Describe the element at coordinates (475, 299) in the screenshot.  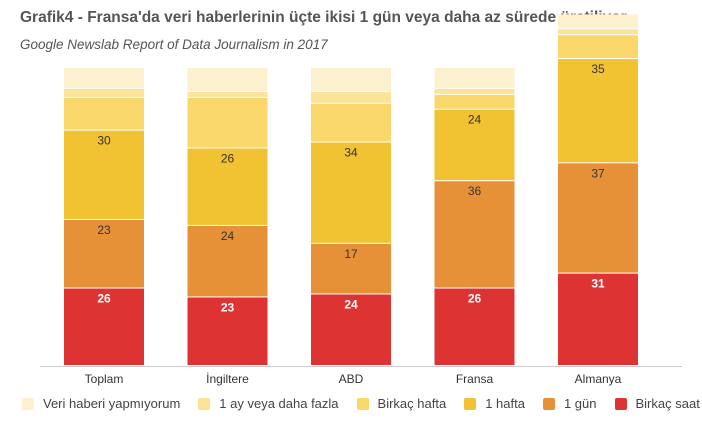
I see `data-label-fransa-birkac-saat: 26` at that location.